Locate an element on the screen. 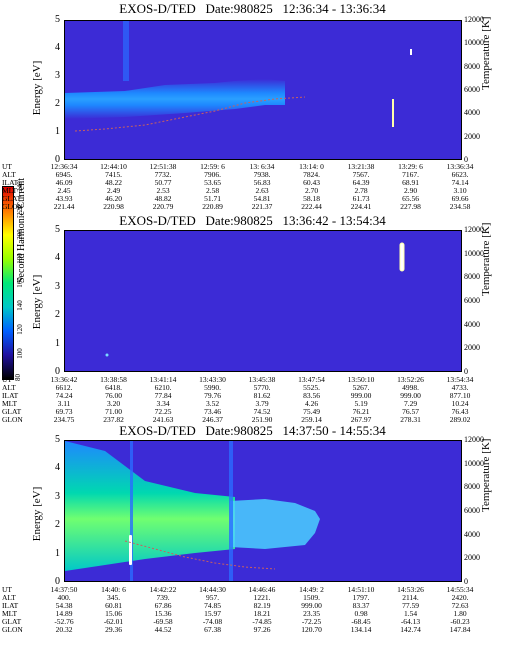 The width and height of the screenshot is (505, 649). table-cell: 14:44:30 is located at coordinates (212, 589).